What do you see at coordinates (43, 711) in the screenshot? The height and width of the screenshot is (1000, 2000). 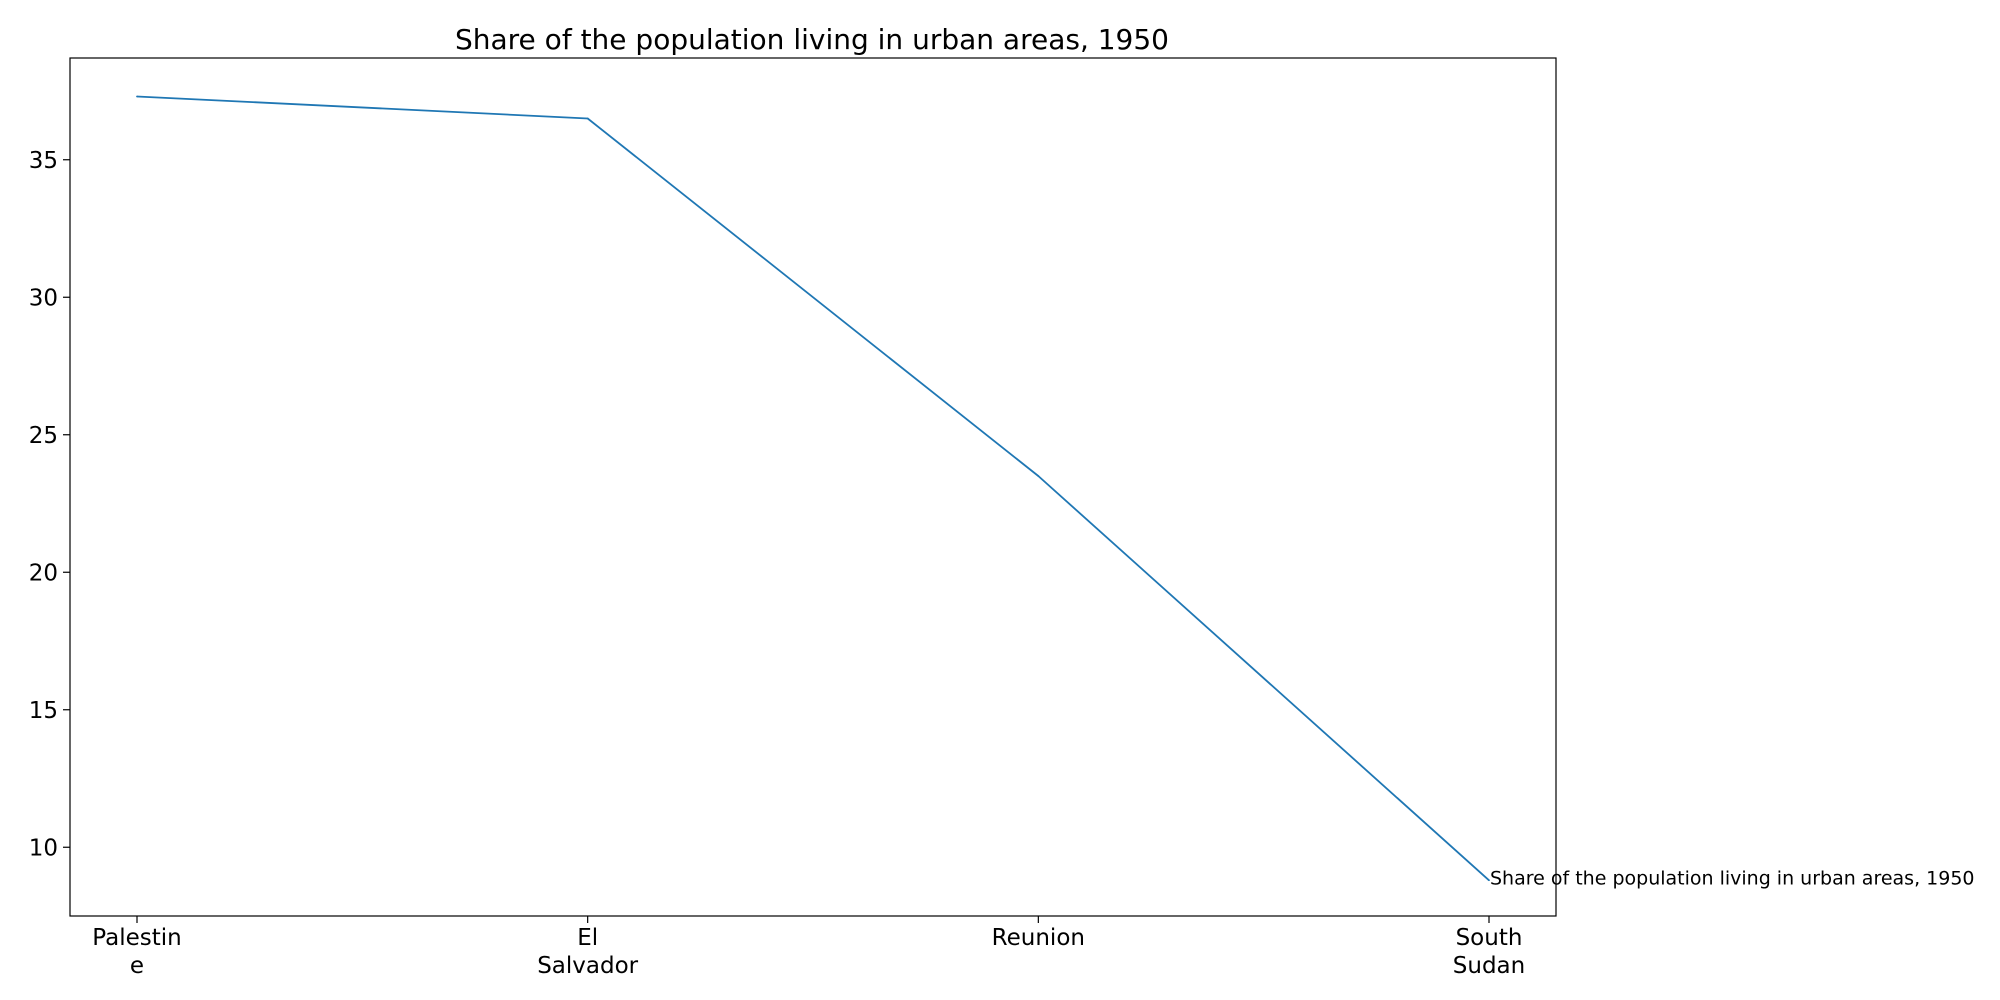 I see `y-tick-label: 15` at bounding box center [43, 711].